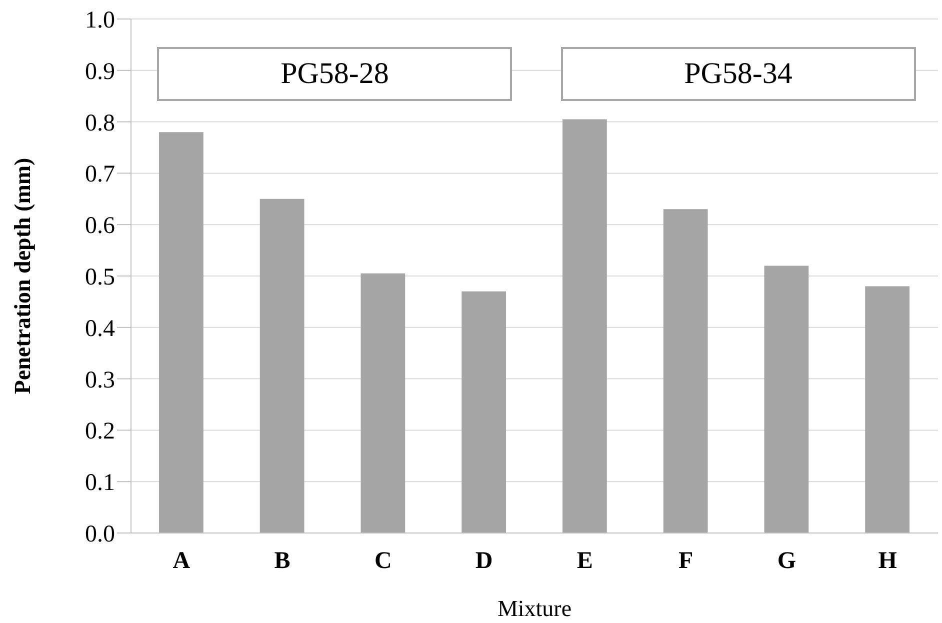 The image size is (942, 623). What do you see at coordinates (23, 276) in the screenshot?
I see `y-axis-title: Penetration depth (mm)` at bounding box center [23, 276].